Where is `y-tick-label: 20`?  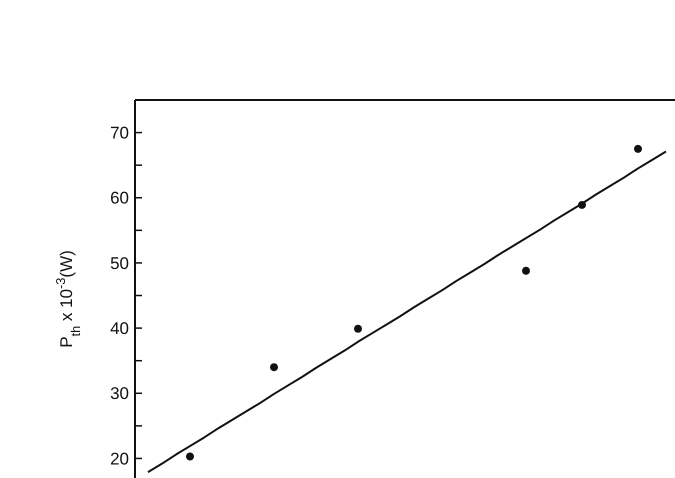
y-tick-label: 20 is located at coordinates (119, 458).